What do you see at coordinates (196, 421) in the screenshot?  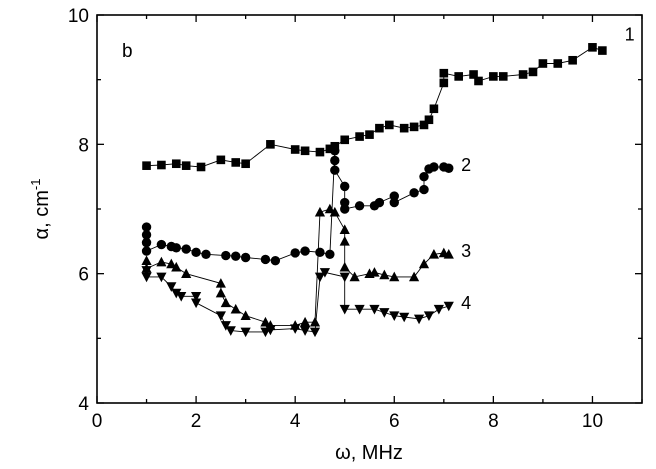 I see `x-tick-label: 2` at bounding box center [196, 421].